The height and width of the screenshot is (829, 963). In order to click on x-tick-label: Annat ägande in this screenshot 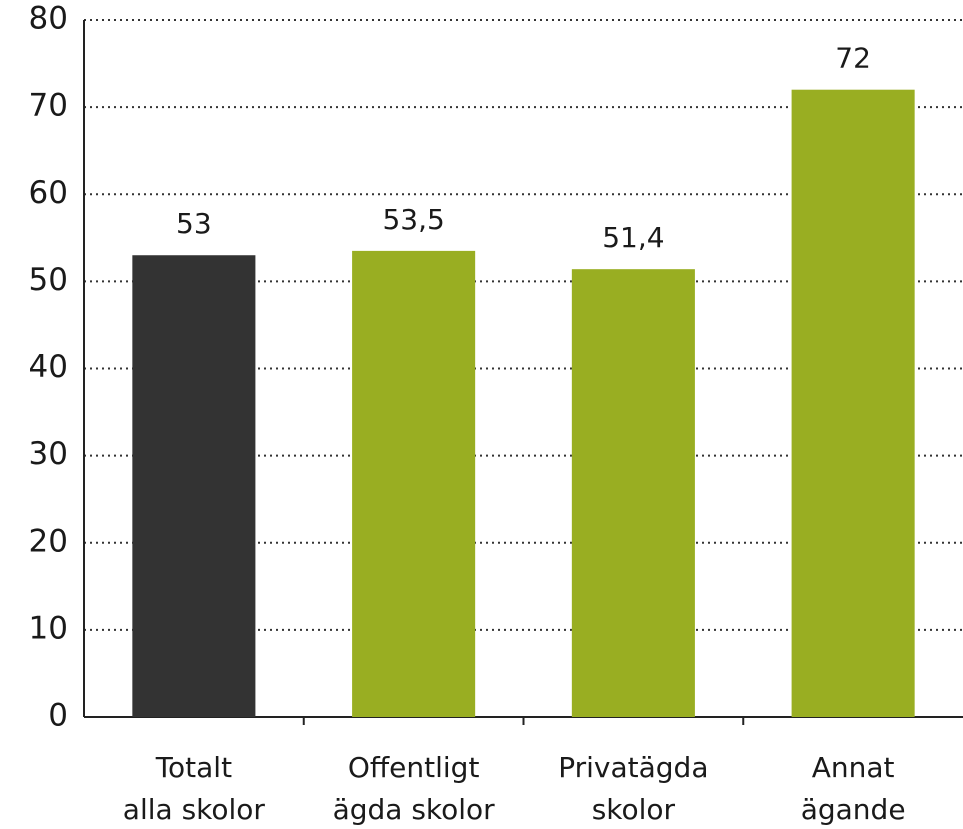, I will do `click(853, 788)`.